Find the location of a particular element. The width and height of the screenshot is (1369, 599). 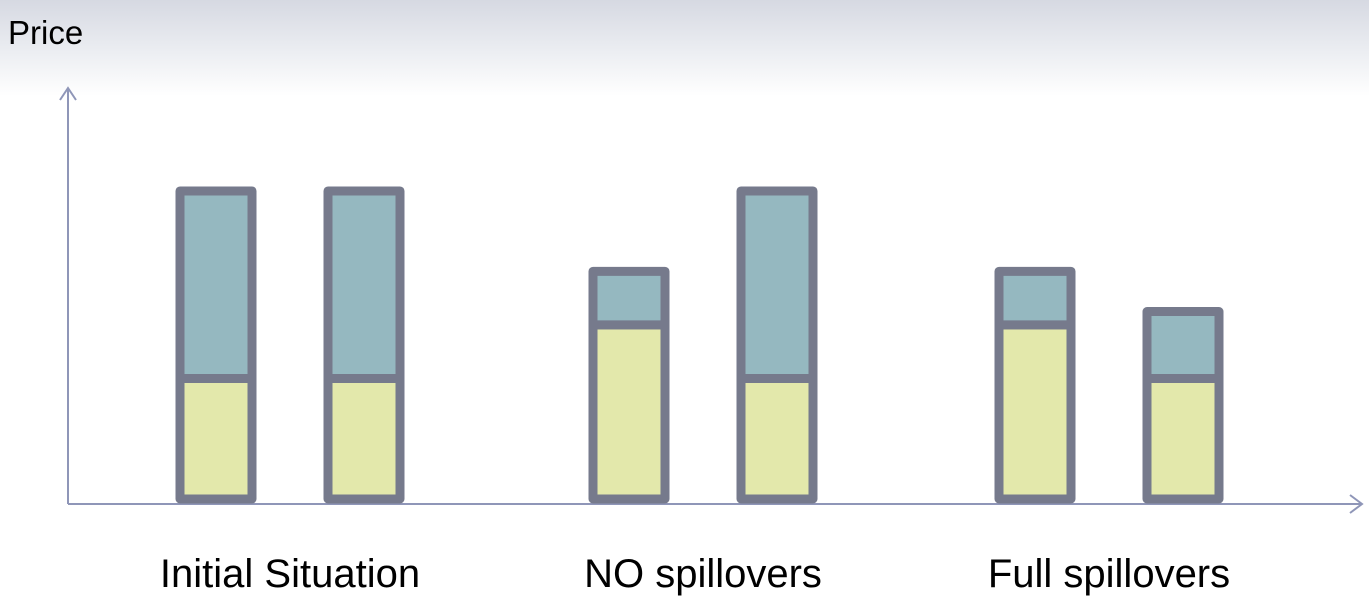

bar-0-0-top-segment is located at coordinates (216, 284).